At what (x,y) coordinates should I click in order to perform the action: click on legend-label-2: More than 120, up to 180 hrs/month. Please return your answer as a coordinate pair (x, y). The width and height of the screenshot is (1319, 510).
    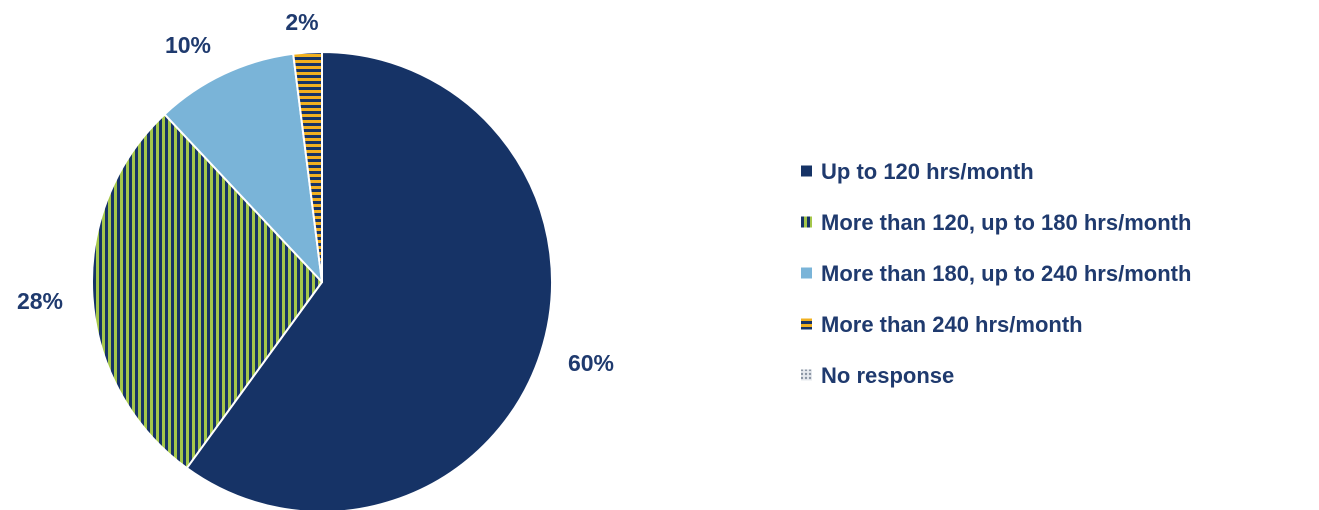
    Looking at the image, I should click on (1006, 222).